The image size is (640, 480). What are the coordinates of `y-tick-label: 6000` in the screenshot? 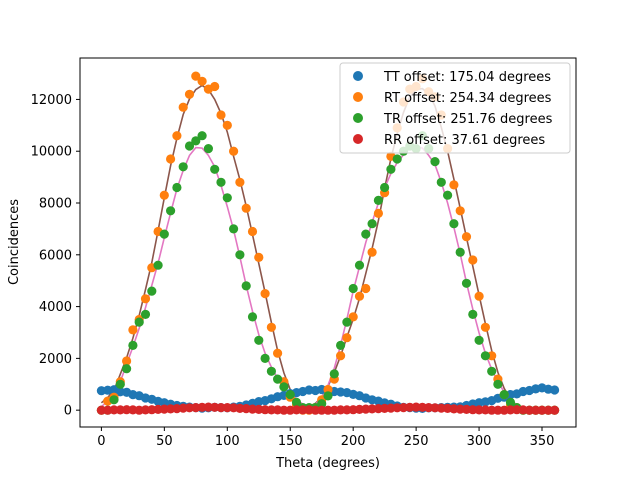 It's located at (55, 255).